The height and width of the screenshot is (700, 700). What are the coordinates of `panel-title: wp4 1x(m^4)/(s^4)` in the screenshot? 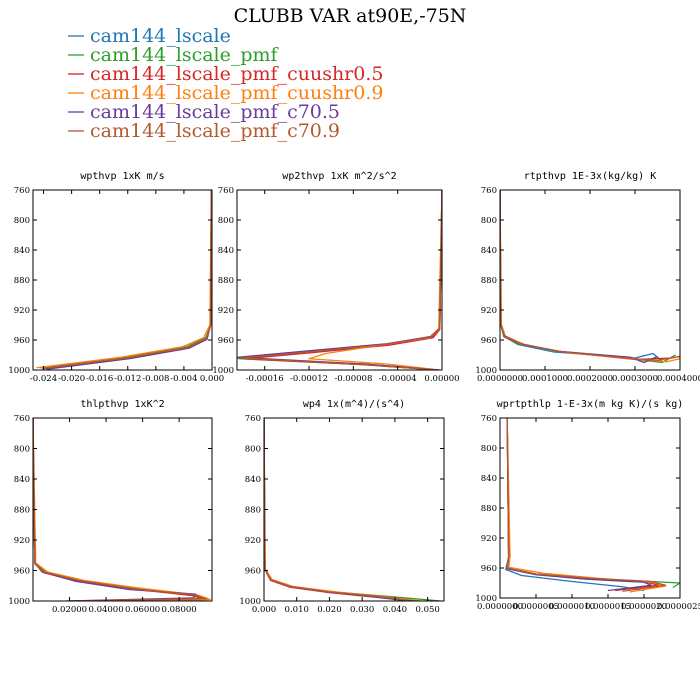 It's located at (354, 404).